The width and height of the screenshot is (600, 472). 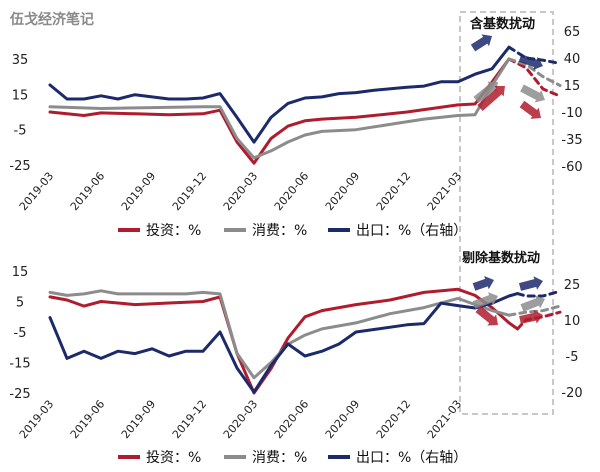 What do you see at coordinates (572, 321) in the screenshot?
I see `y-right-tick-label: 10` at bounding box center [572, 321].